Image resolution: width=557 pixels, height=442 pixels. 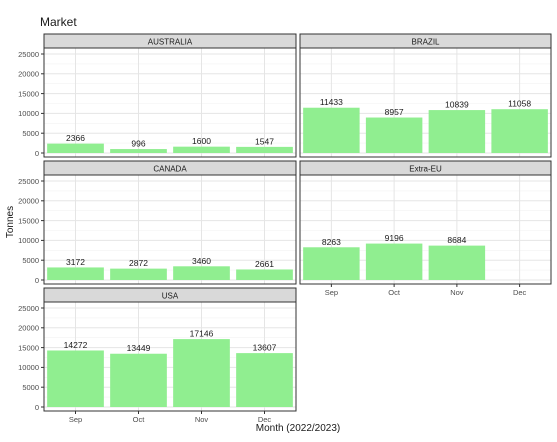 I want to click on bar-value-label: 11058, so click(x=519, y=104).